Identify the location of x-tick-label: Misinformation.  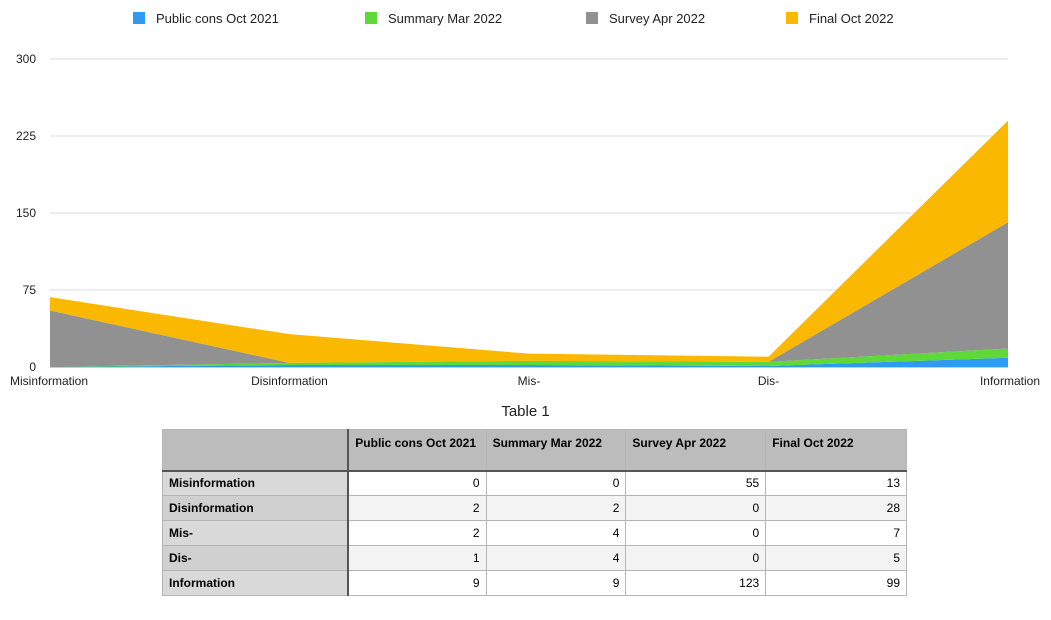
(49, 381).